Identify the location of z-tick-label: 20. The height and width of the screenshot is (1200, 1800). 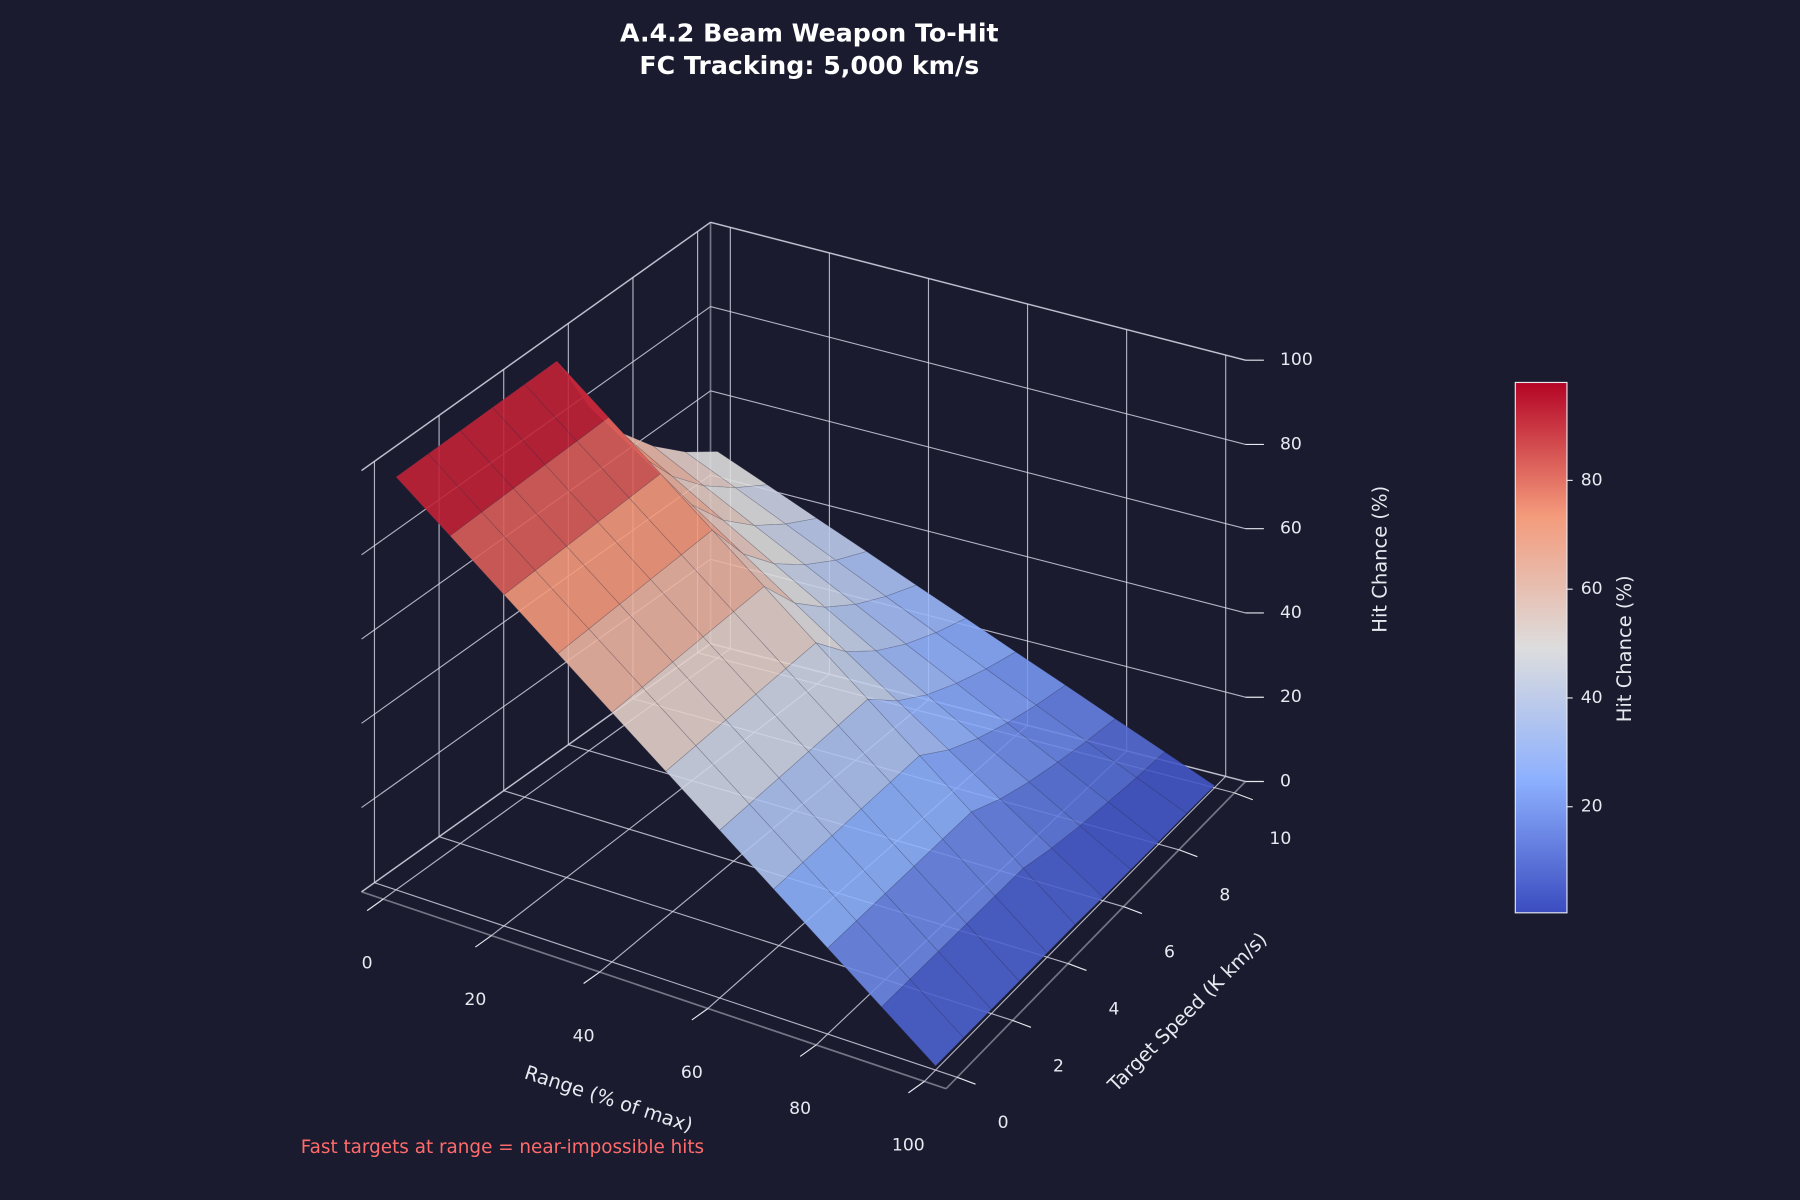
(1291, 697).